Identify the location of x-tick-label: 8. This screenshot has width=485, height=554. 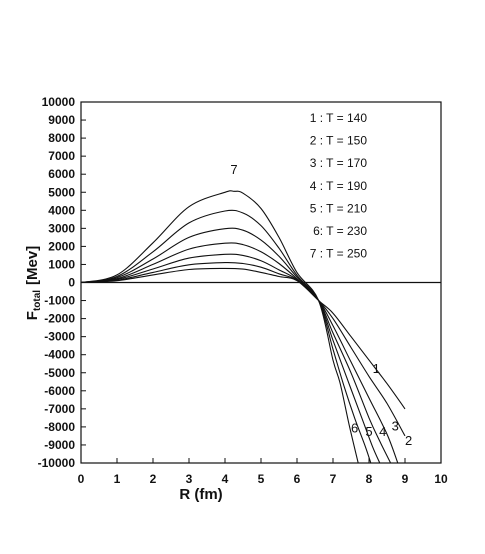
(369, 479).